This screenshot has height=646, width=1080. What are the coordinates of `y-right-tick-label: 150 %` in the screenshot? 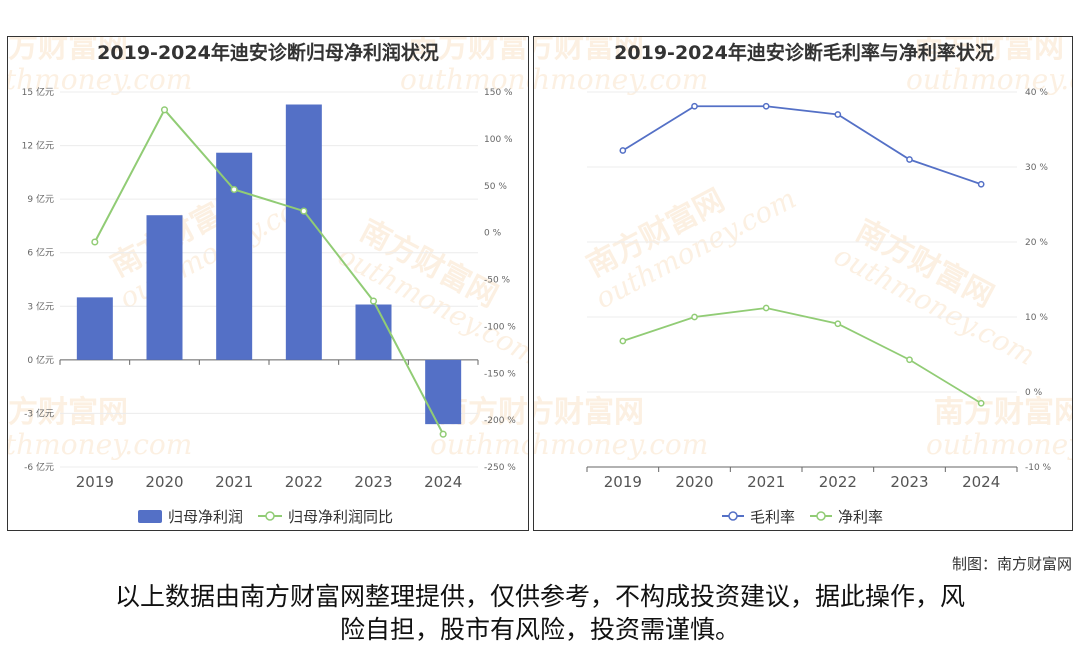 It's located at (498, 93).